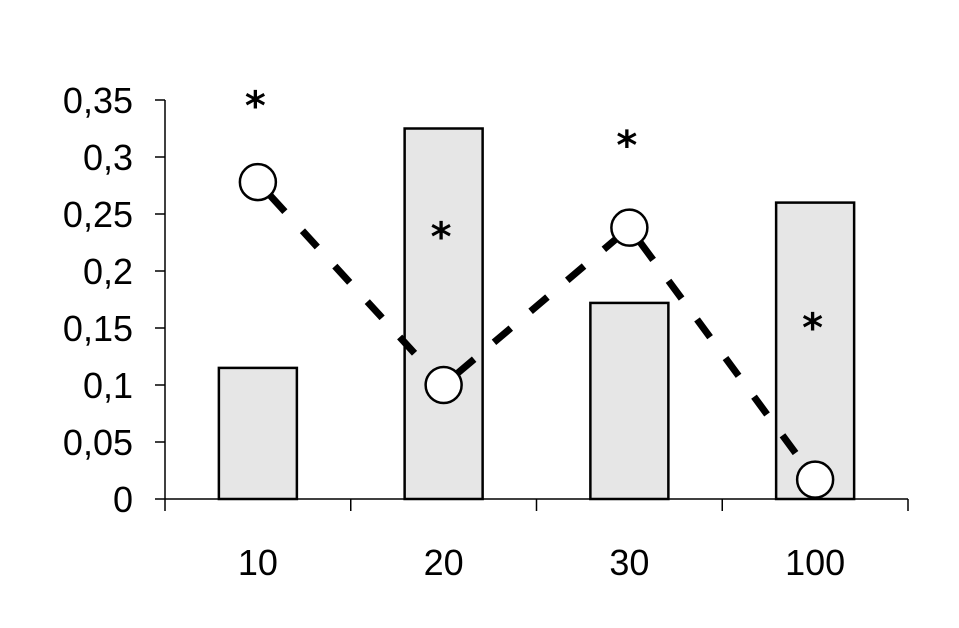 Image resolution: width=959 pixels, height=628 pixels. What do you see at coordinates (108, 157) in the screenshot?
I see `y-tick-label: 0,3` at bounding box center [108, 157].